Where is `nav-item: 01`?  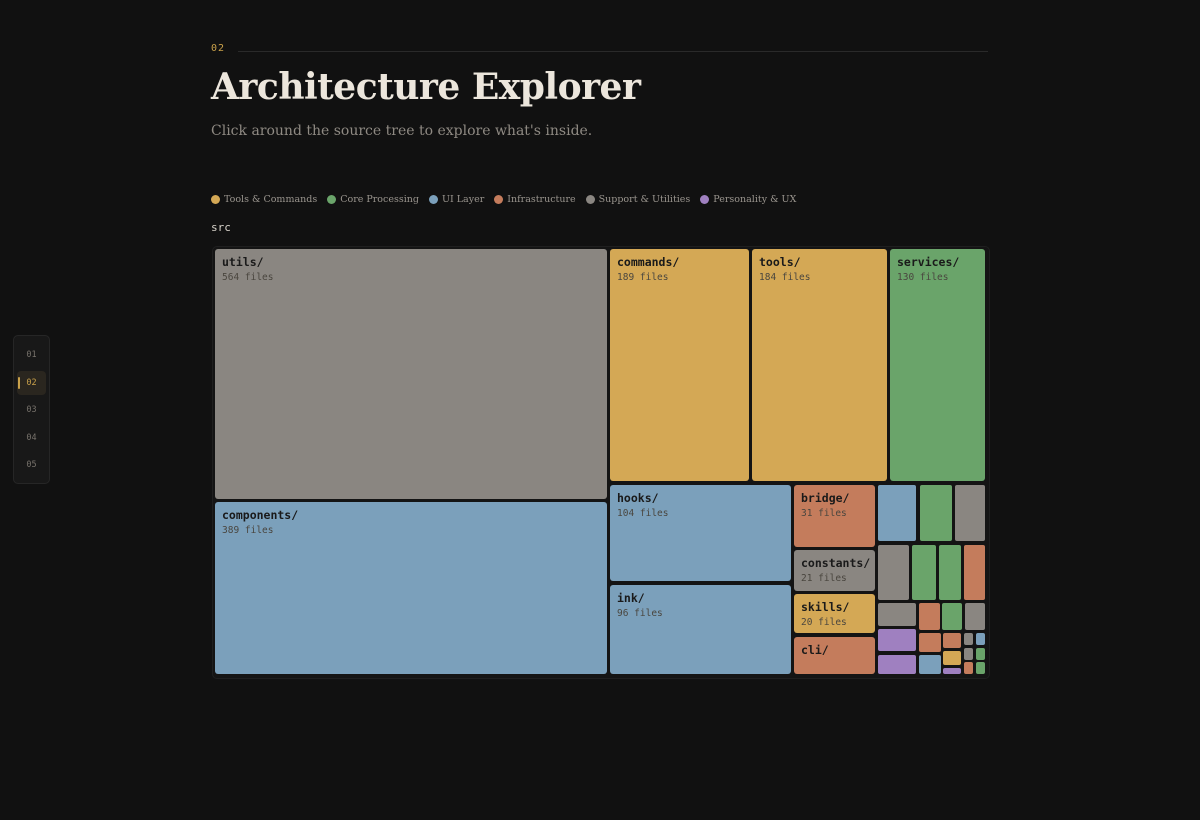 nav-item: 01 is located at coordinates (31, 355).